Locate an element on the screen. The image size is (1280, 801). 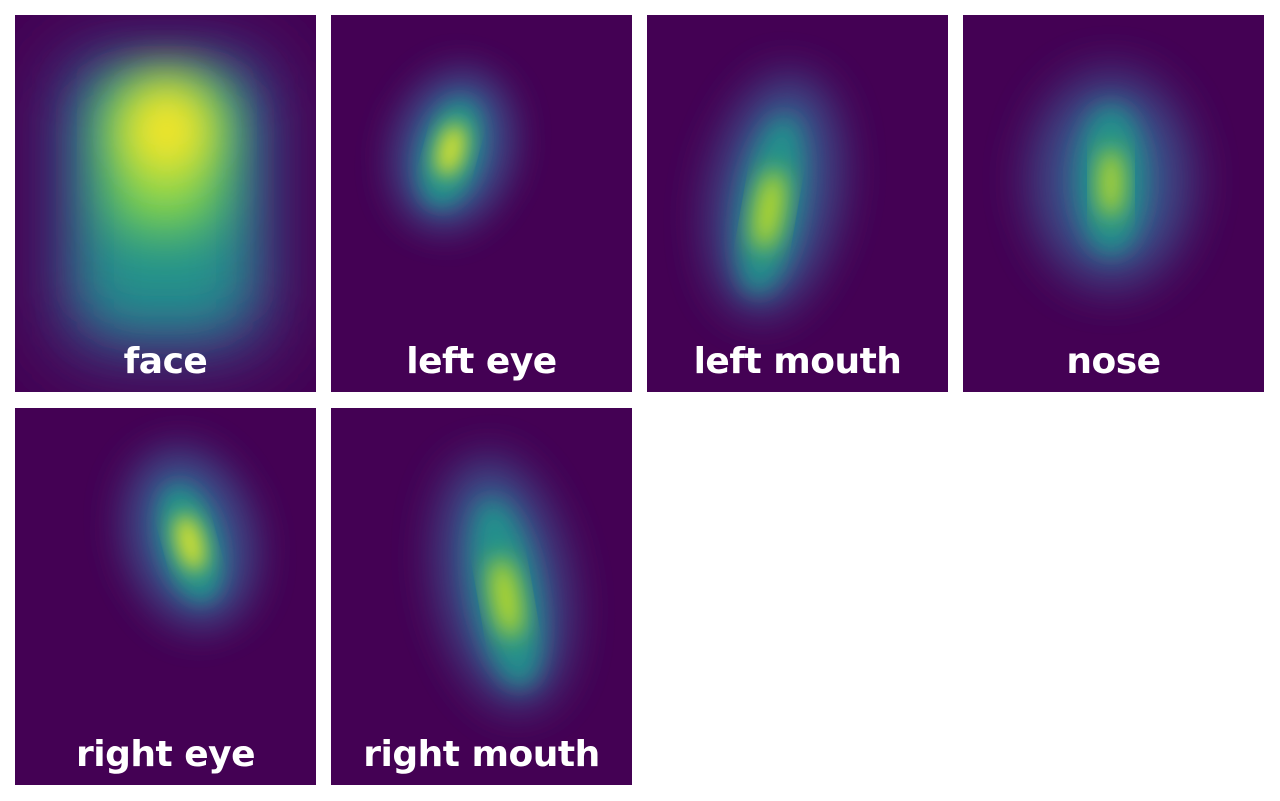
panel-title-right-mouth: right mouth is located at coordinates (481, 754).